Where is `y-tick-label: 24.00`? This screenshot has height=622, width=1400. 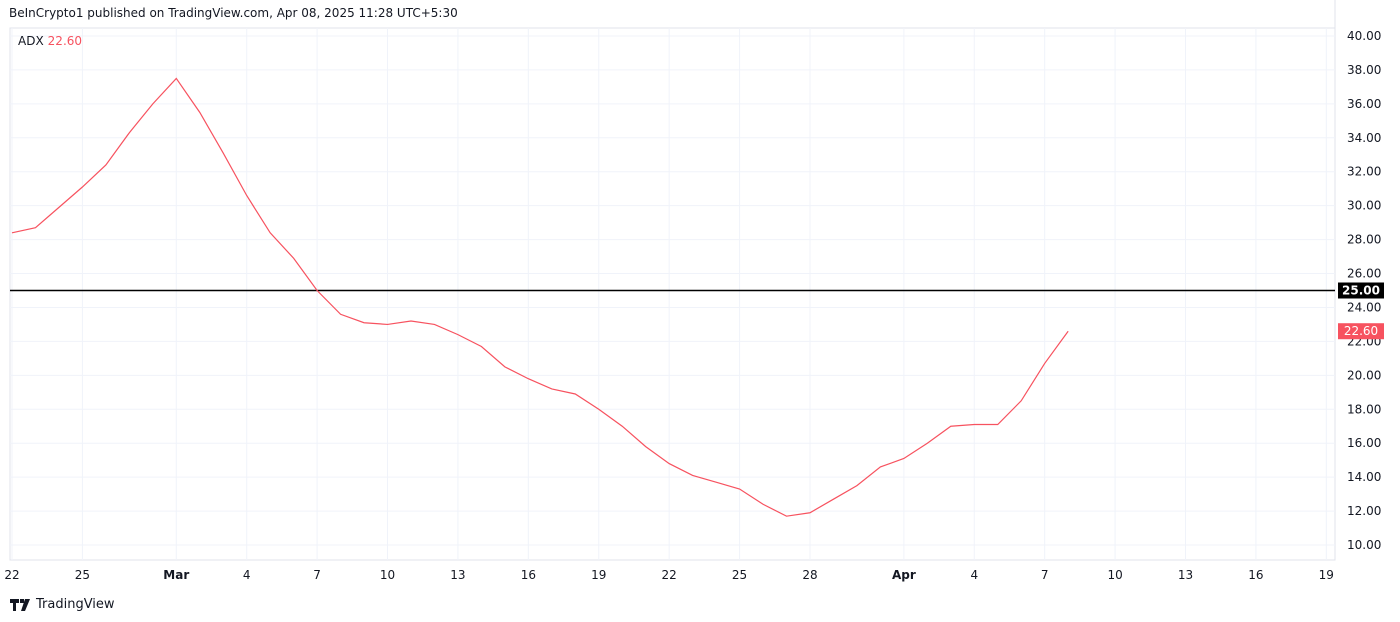 y-tick-label: 24.00 is located at coordinates (1364, 307).